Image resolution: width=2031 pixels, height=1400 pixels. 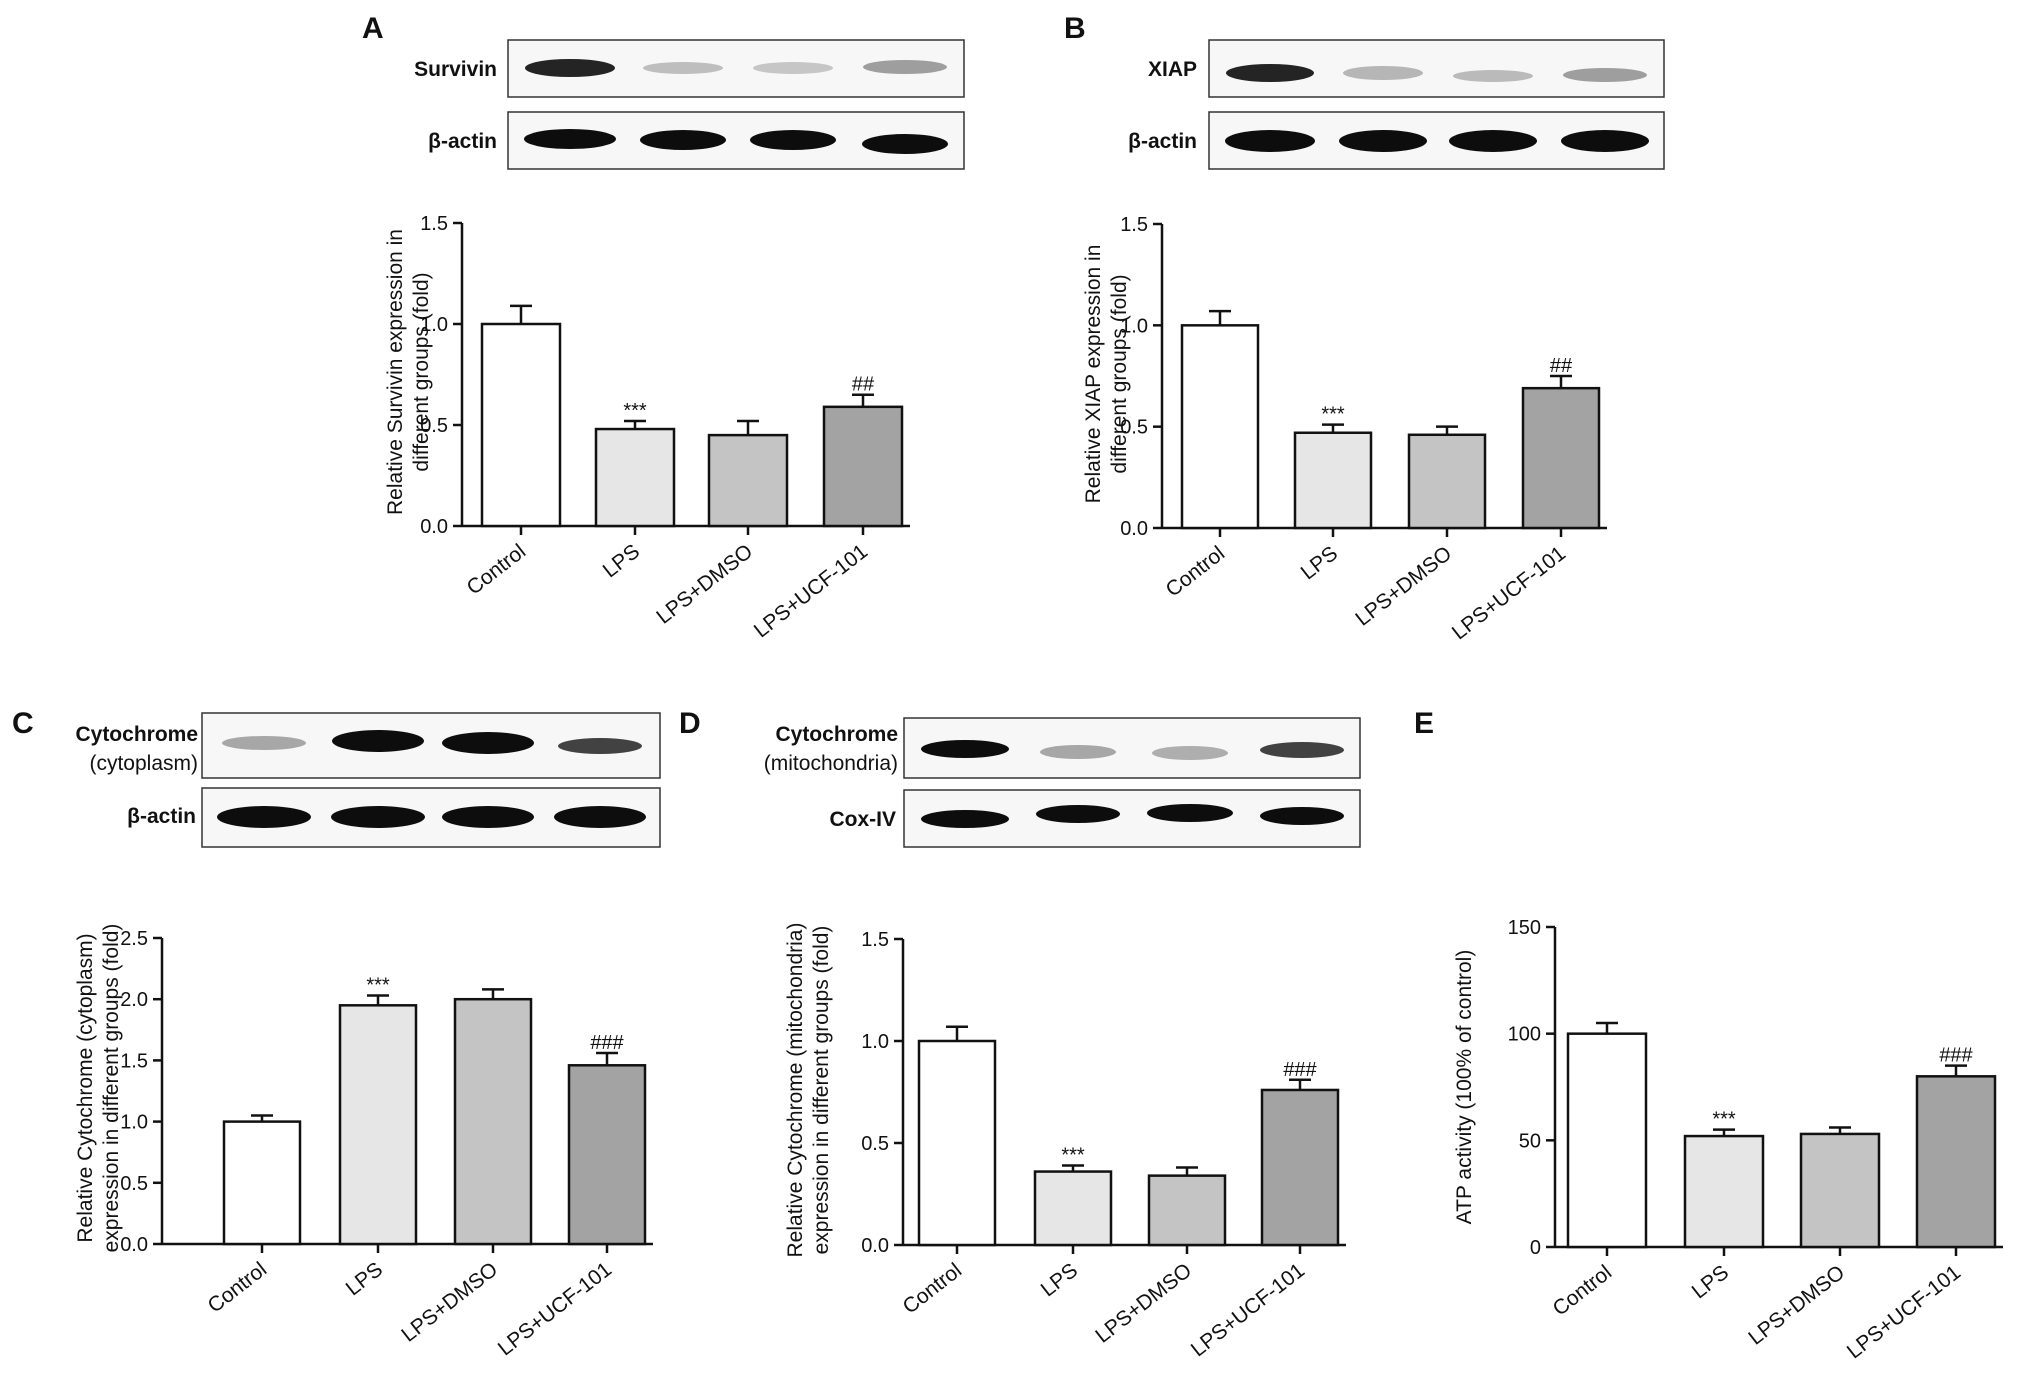 I want to click on y-tick-label-d-3: 1.5, so click(x=875, y=940).